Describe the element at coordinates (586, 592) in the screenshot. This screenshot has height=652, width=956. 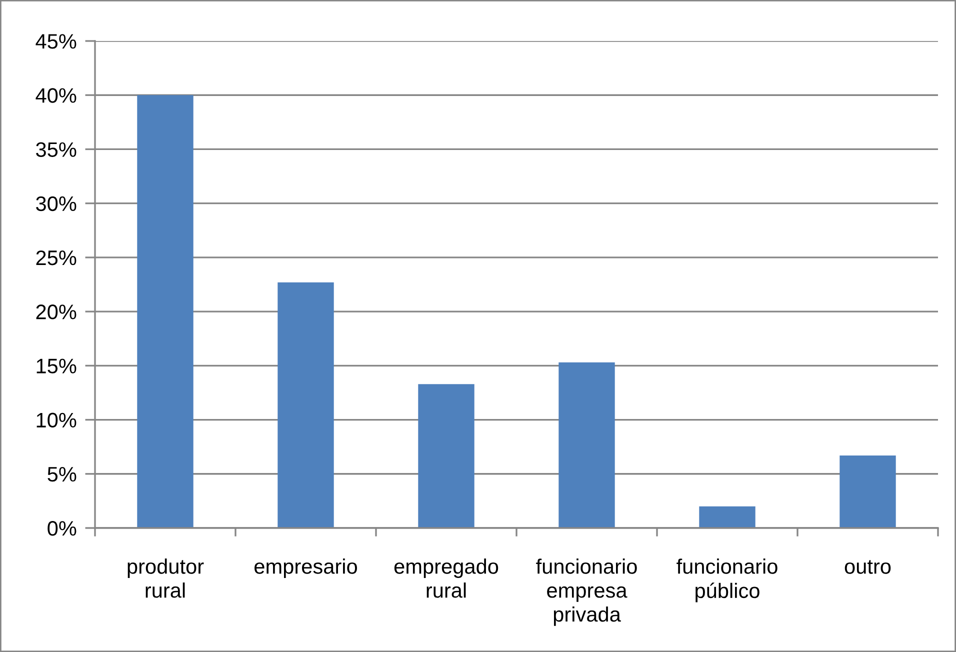
I see `x-tick-label: funcionario empresa privada` at that location.